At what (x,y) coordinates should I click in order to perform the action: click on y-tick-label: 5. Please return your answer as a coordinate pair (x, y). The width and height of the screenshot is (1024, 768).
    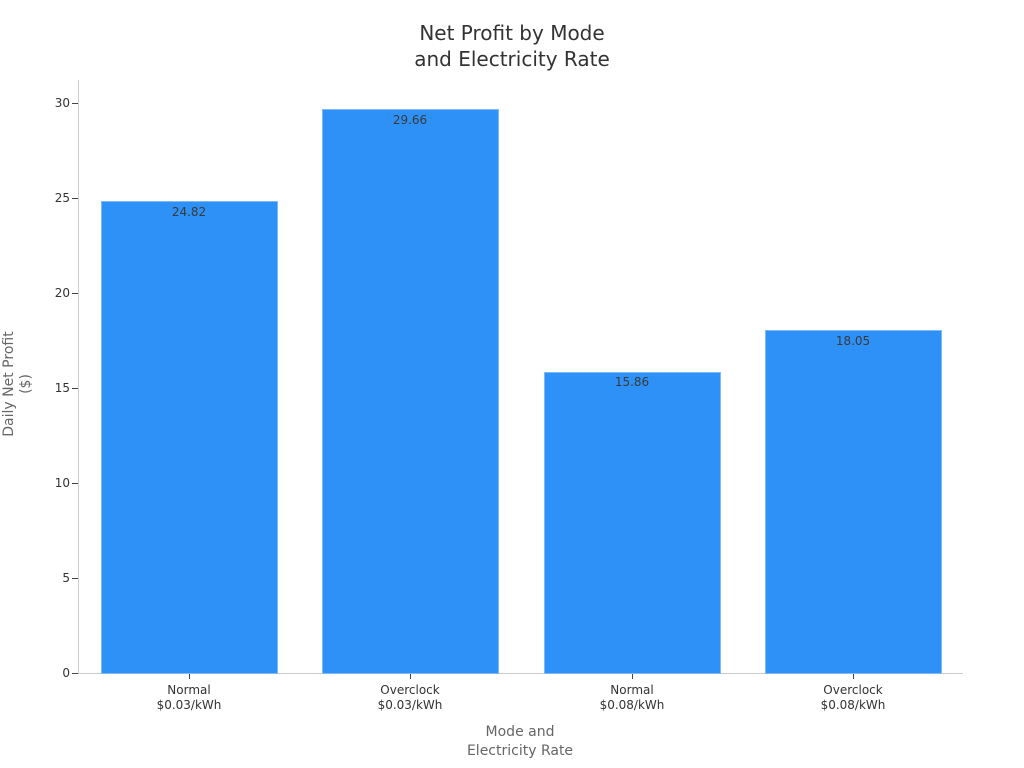
    Looking at the image, I should click on (66, 578).